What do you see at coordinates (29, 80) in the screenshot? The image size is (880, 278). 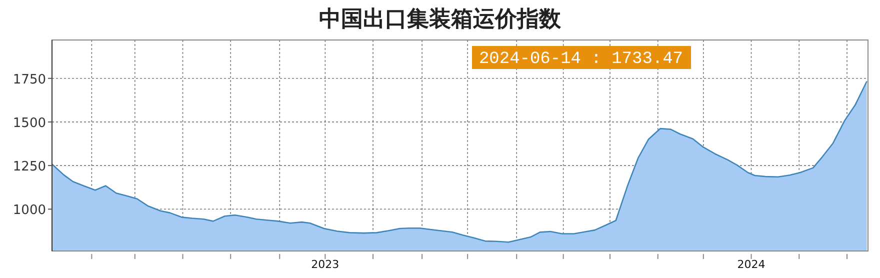 I see `y-tick-label: 1750` at bounding box center [29, 80].